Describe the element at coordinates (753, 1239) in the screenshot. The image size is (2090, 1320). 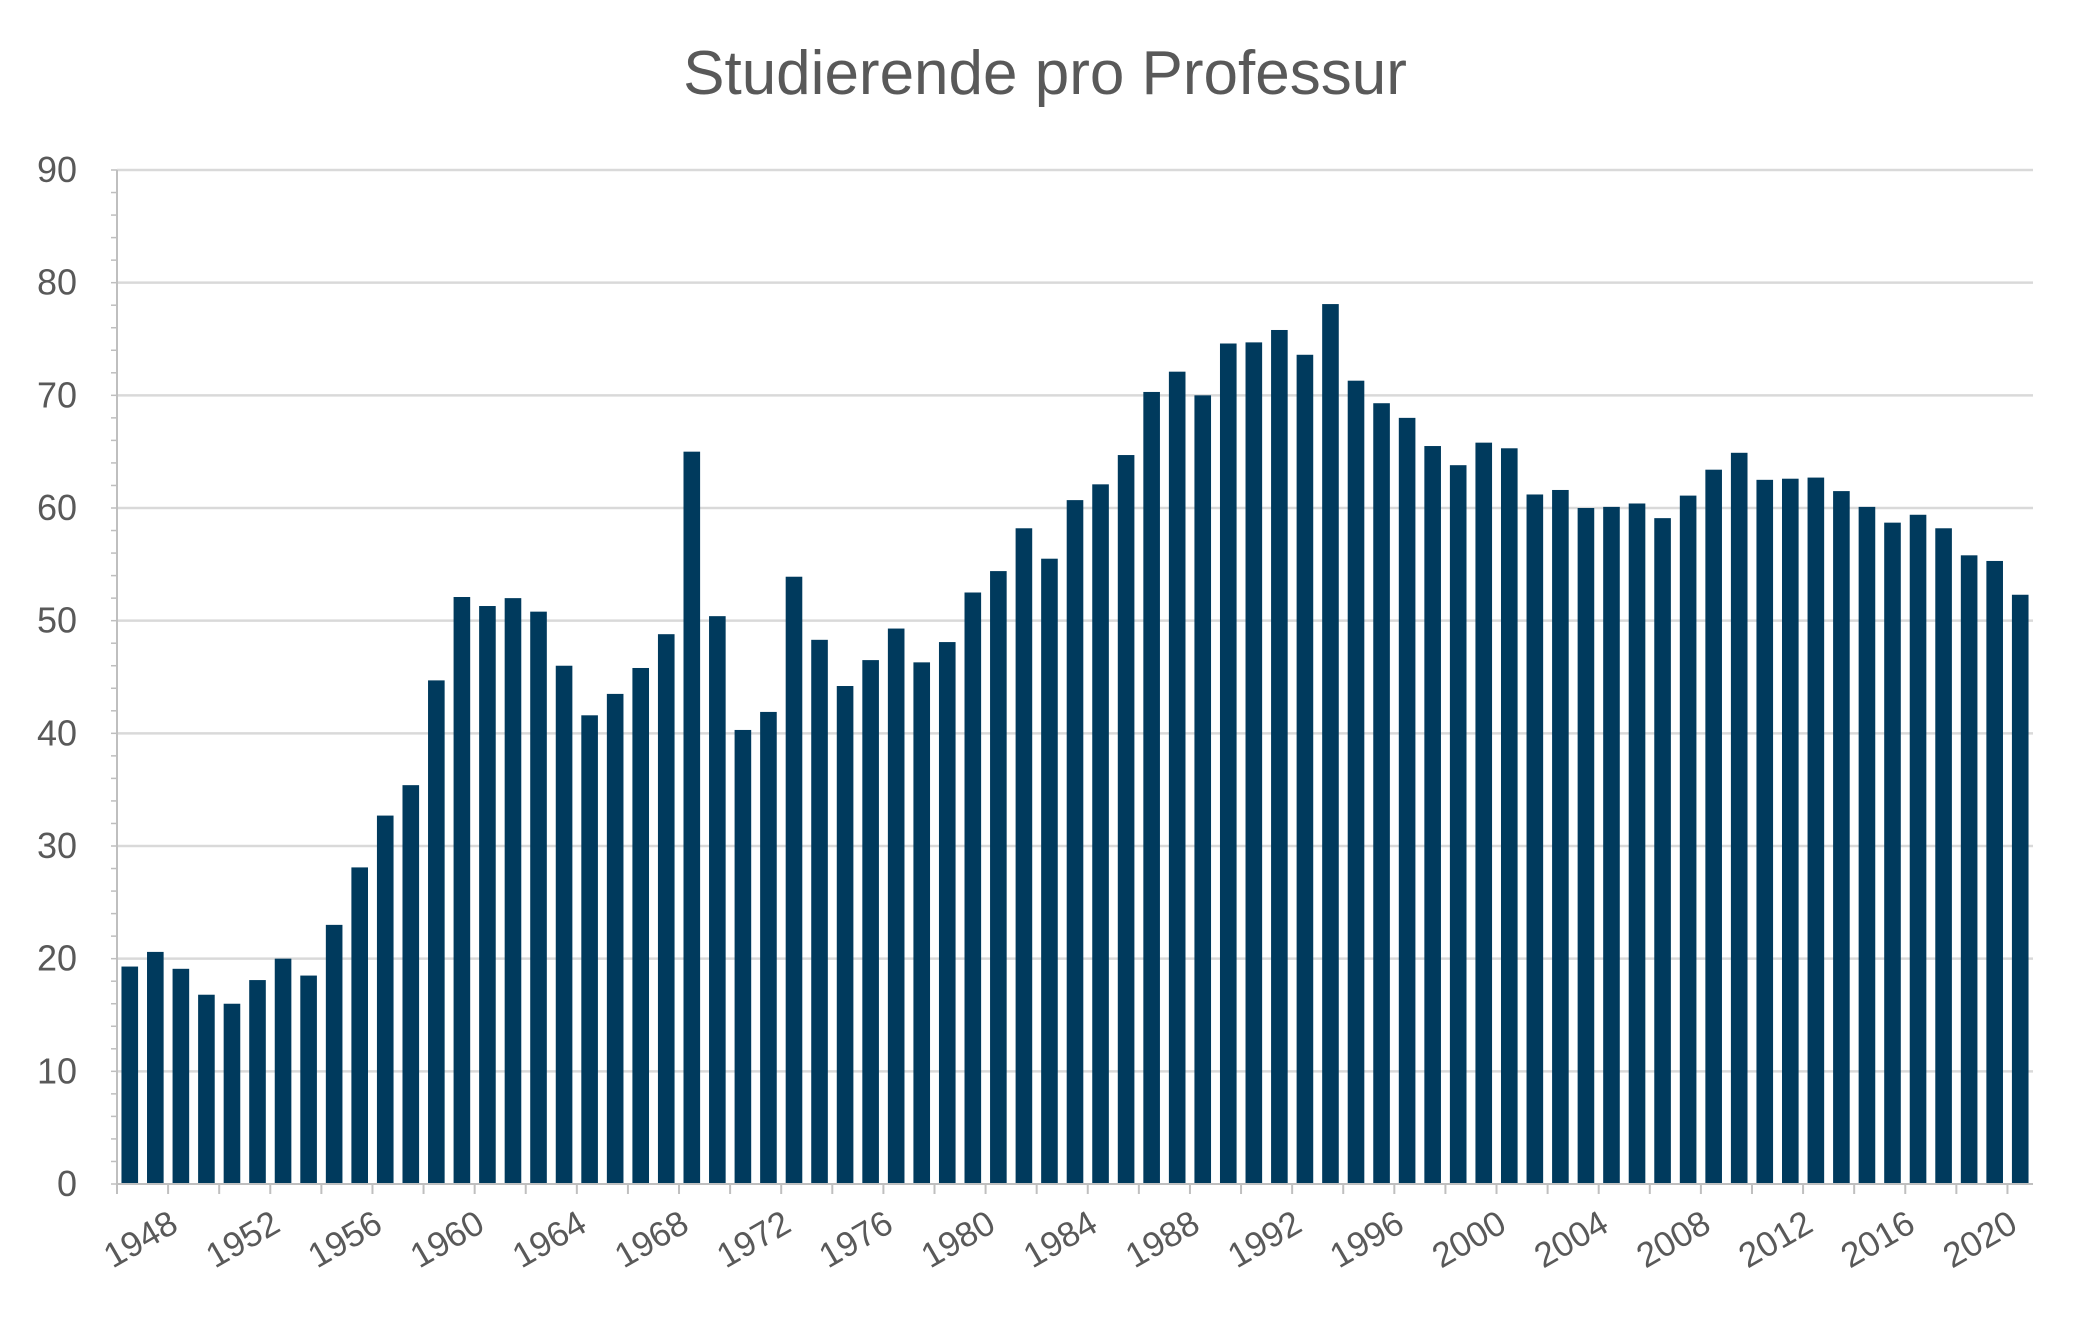
I see `x-tick-label: 1972` at that location.